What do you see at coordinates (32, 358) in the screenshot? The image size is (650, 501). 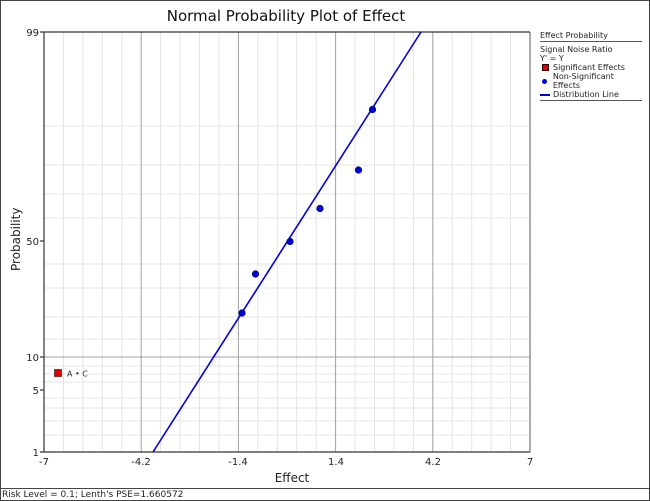 I see `y-tick-10: 10` at bounding box center [32, 358].